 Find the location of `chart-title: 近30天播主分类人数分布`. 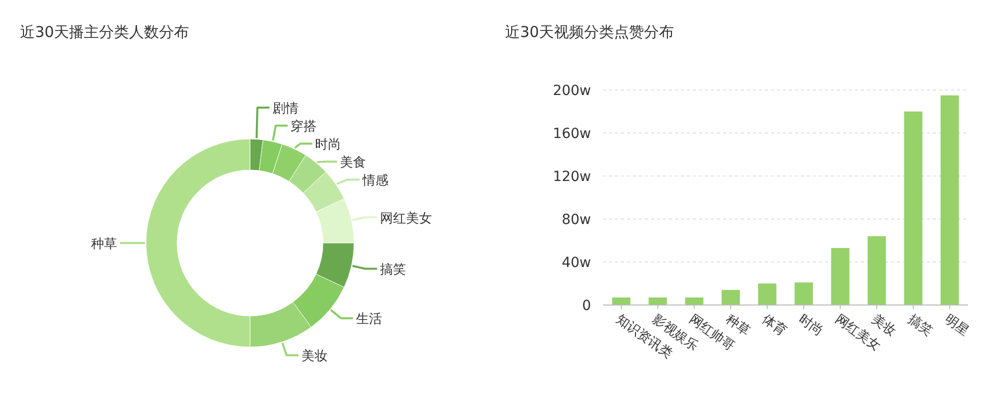

chart-title: 近30天播主分类人数分布 is located at coordinates (105, 32).